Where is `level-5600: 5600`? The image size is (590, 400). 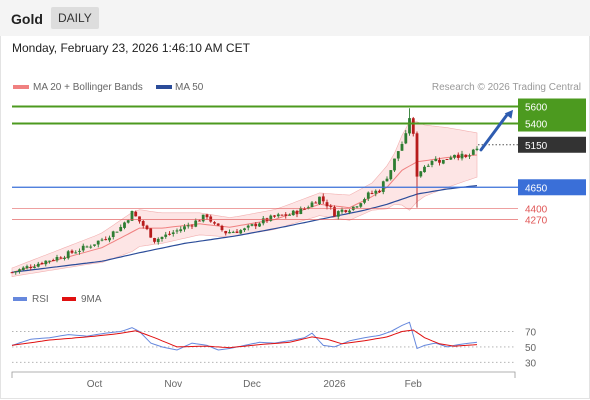 level-5600: 5600 is located at coordinates (280, 108).